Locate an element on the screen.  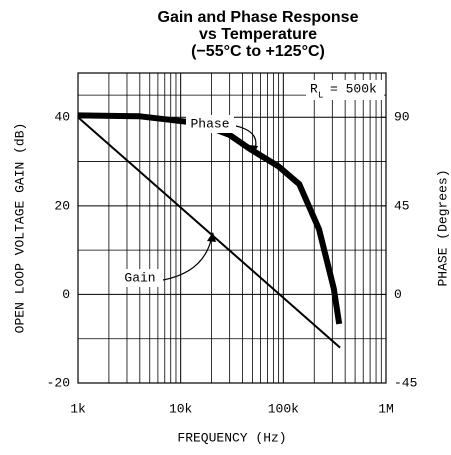
y-axis-label: OPEN LOOP VOLTAGE GAIN (dB) is located at coordinates (19, 228).